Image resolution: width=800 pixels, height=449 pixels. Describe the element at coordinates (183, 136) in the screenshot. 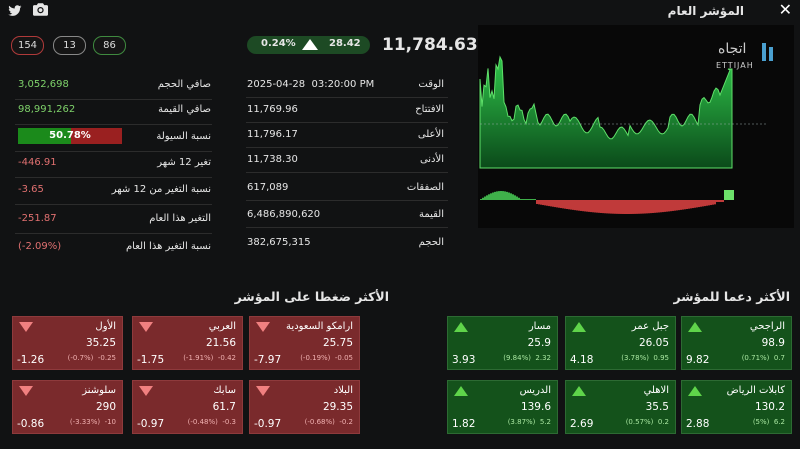

I see `stat-label: نسبة السيولة` at that location.